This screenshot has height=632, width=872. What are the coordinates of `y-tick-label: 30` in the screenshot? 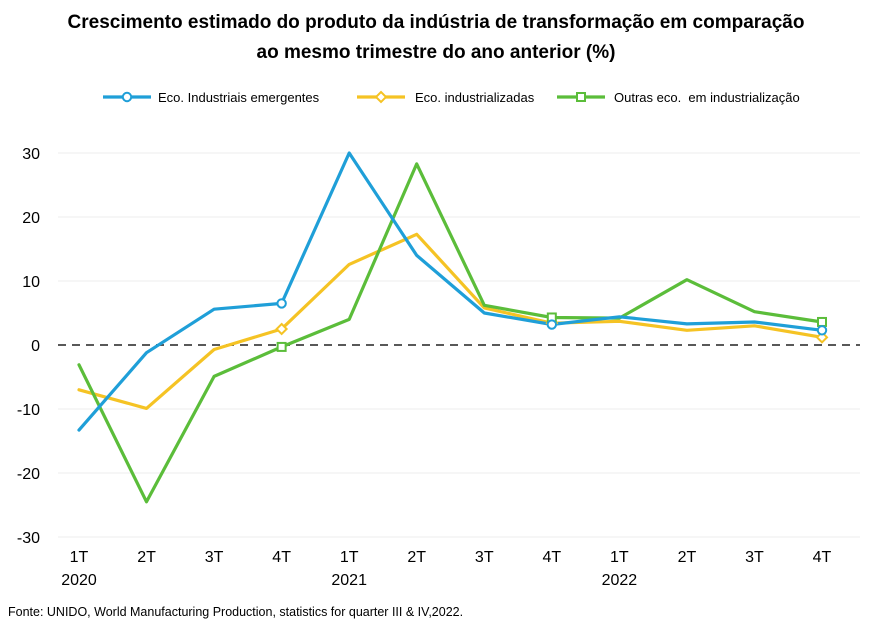 It's located at (31, 154).